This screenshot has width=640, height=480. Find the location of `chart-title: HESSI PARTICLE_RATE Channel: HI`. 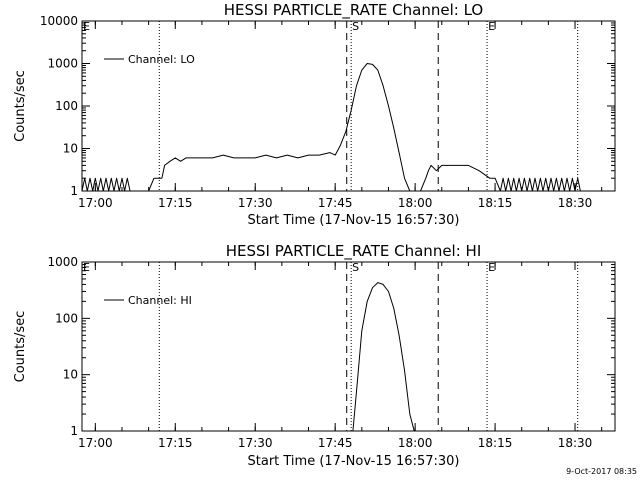

chart-title: HESSI PARTICLE_RATE Channel: HI is located at coordinates (354, 251).